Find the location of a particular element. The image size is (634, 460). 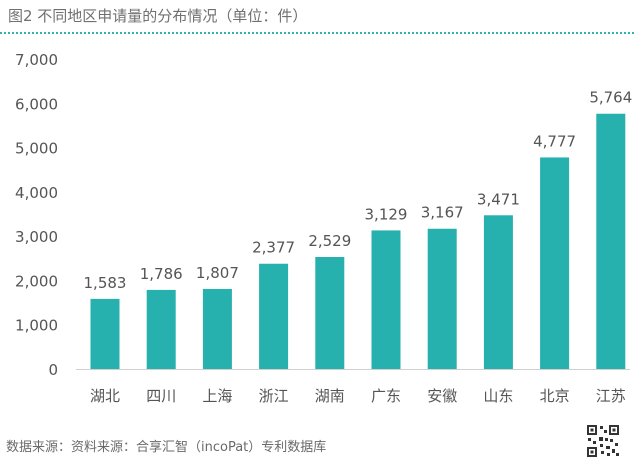

x-tick-label: 广东 is located at coordinates (386, 396).